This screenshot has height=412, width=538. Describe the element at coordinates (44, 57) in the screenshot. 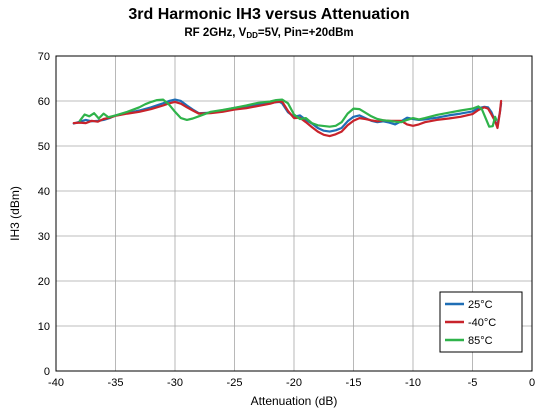

I see `y-tick-label: 70` at that location.